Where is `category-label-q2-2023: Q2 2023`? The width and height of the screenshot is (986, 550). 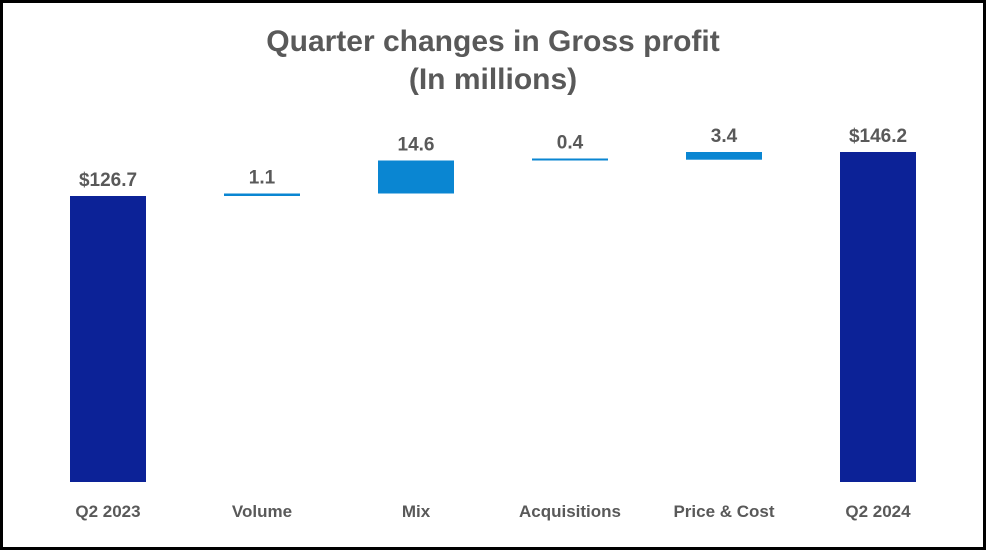
category-label-q2-2023: Q2 2023 is located at coordinates (107, 511).